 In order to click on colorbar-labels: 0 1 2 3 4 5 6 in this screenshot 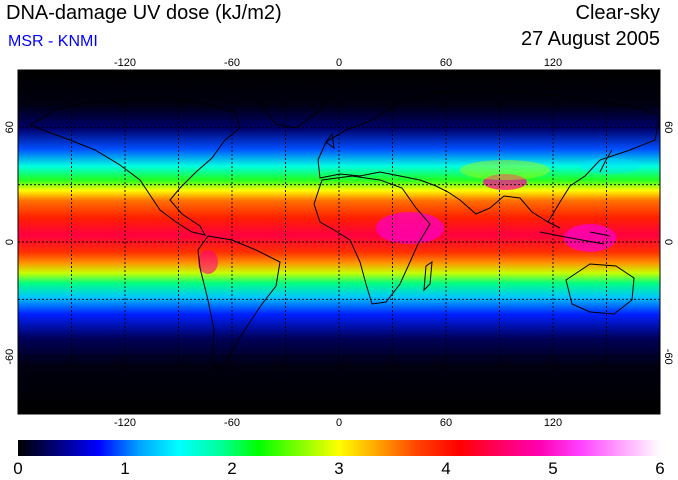, I will do `click(338, 468)`.